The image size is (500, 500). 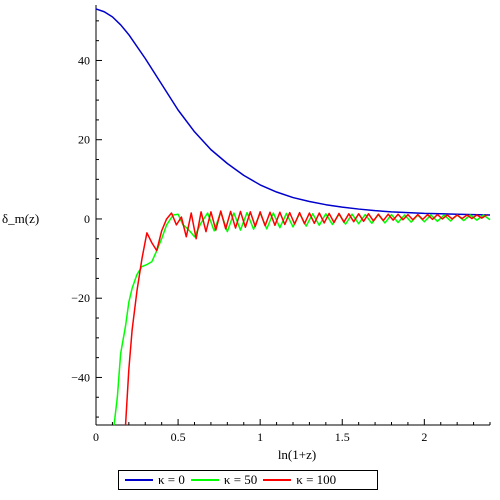 What do you see at coordinates (297, 454) in the screenshot?
I see `x-axis-title: ln(1+z)` at bounding box center [297, 454].